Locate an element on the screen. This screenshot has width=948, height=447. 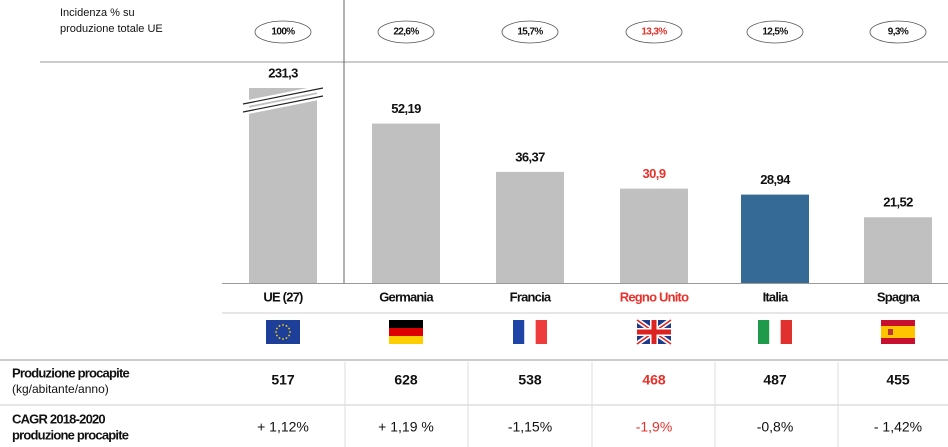
cell: -0,8% is located at coordinates (775, 427).